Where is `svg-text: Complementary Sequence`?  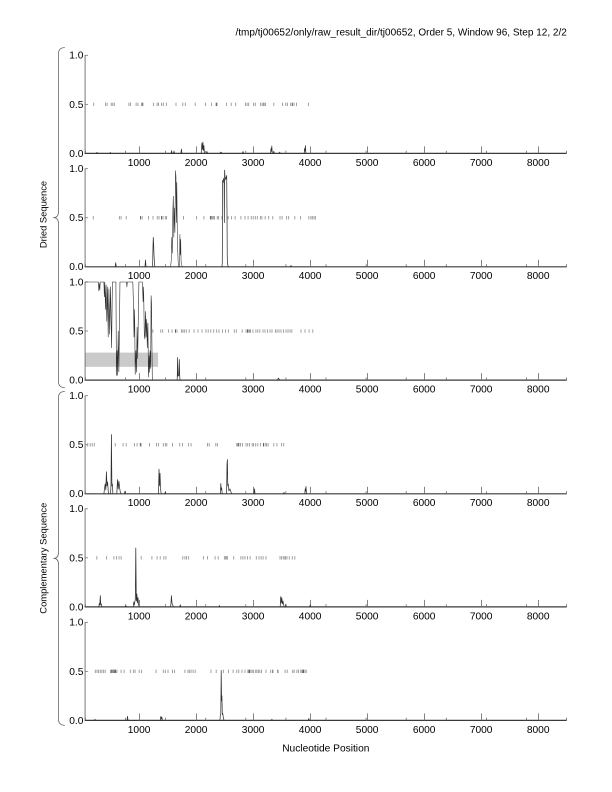 svg-text: Complementary Sequence is located at coordinates (43, 558).